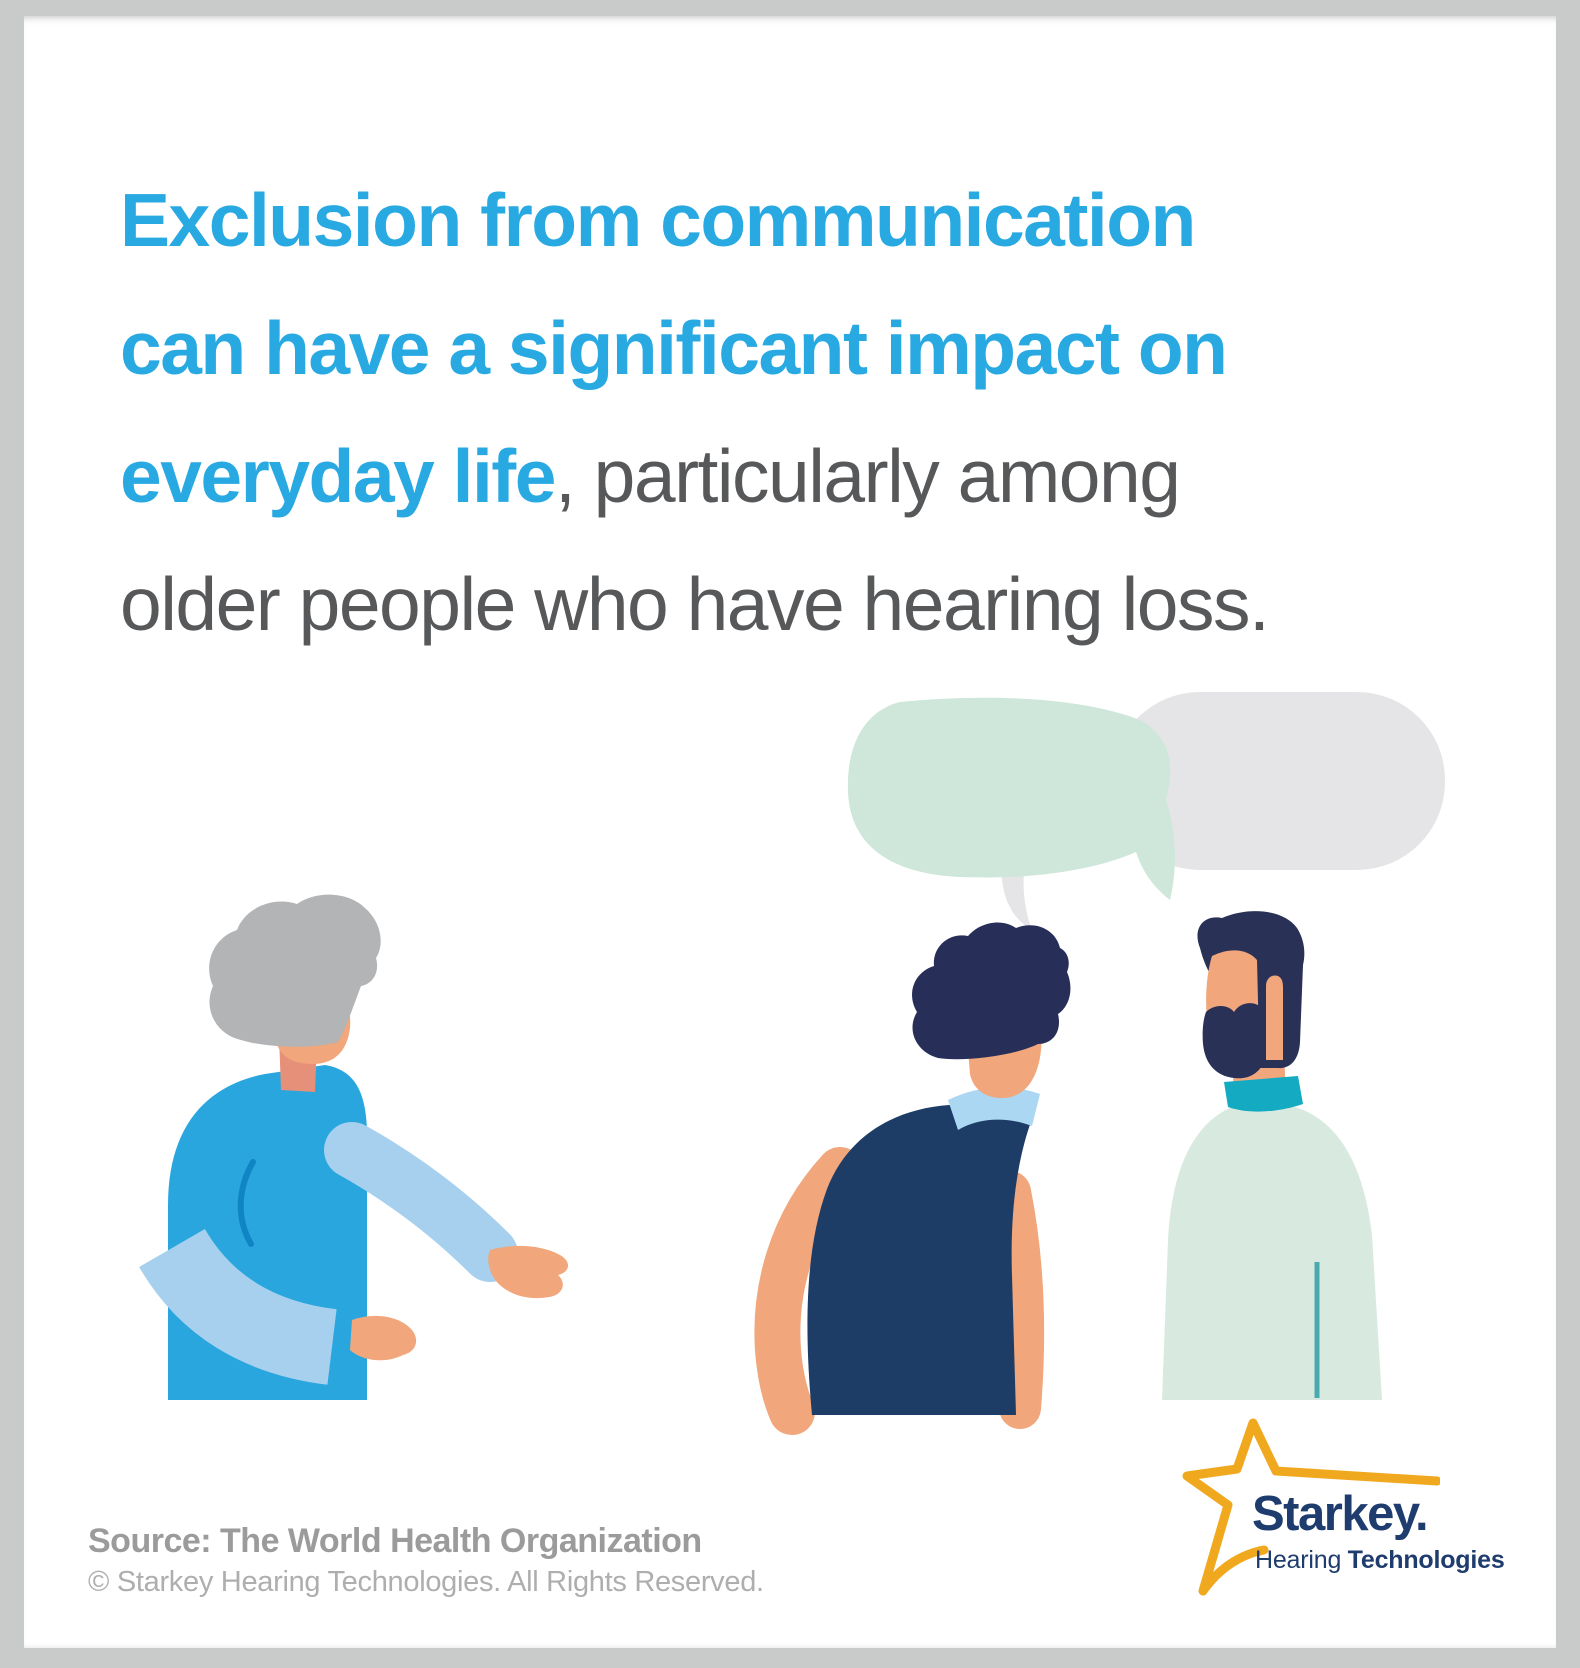  What do you see at coordinates (674, 348) in the screenshot?
I see `headline-accent-text: can have a significant impact on` at bounding box center [674, 348].